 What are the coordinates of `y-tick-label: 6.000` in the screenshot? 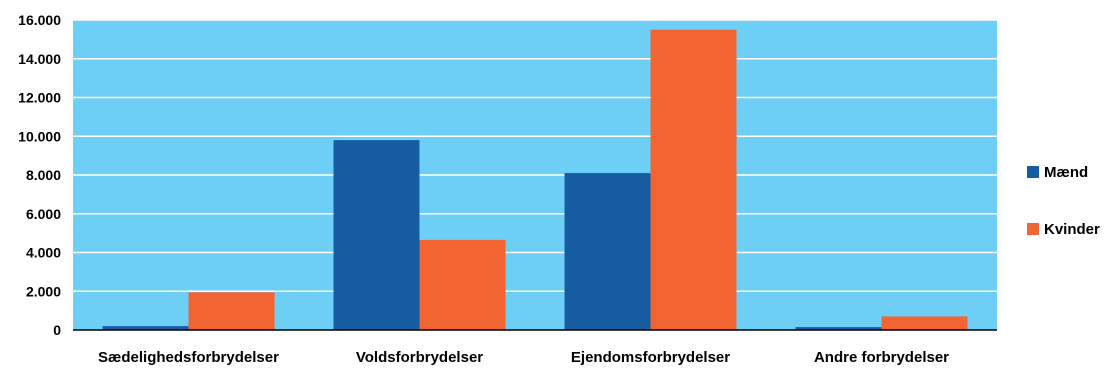 It's located at (43, 214).